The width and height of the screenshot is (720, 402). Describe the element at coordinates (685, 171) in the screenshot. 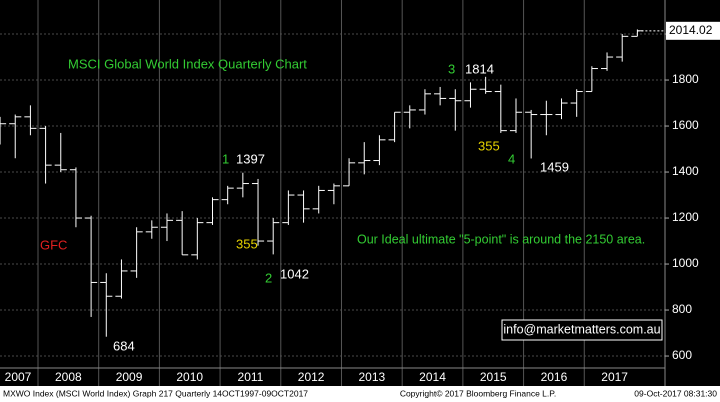

I see `y-tick-label: 1400` at that location.